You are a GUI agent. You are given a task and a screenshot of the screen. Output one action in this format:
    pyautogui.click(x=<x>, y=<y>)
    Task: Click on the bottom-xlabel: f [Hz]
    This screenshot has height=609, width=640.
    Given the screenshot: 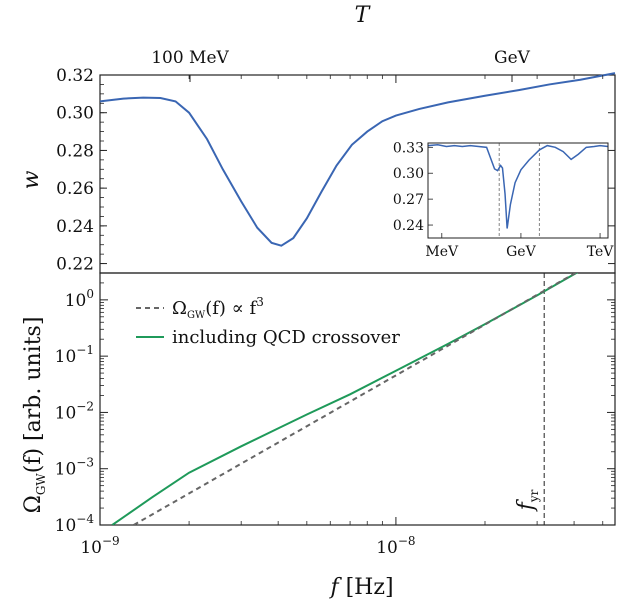 What is the action you would take?
    pyautogui.click(x=360, y=587)
    